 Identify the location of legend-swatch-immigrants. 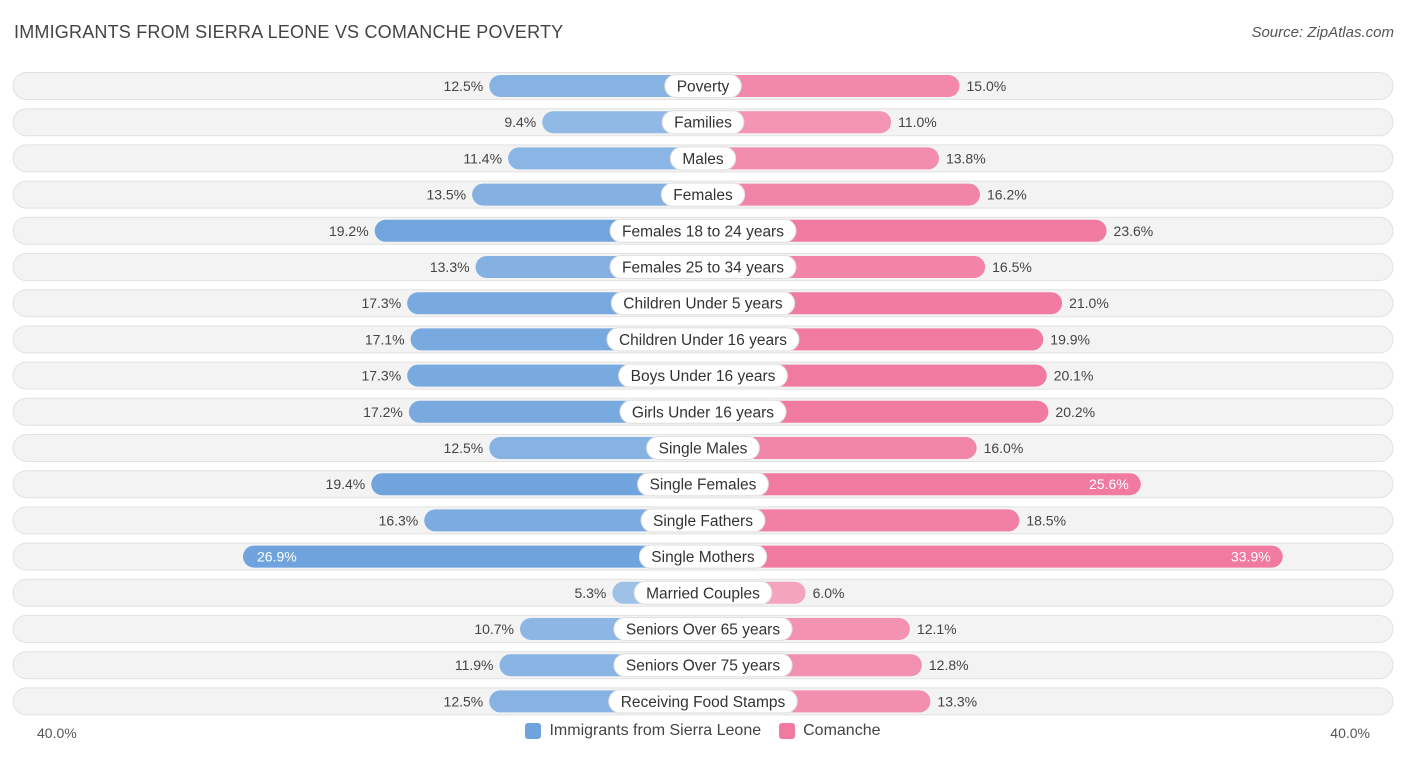
(533, 731).